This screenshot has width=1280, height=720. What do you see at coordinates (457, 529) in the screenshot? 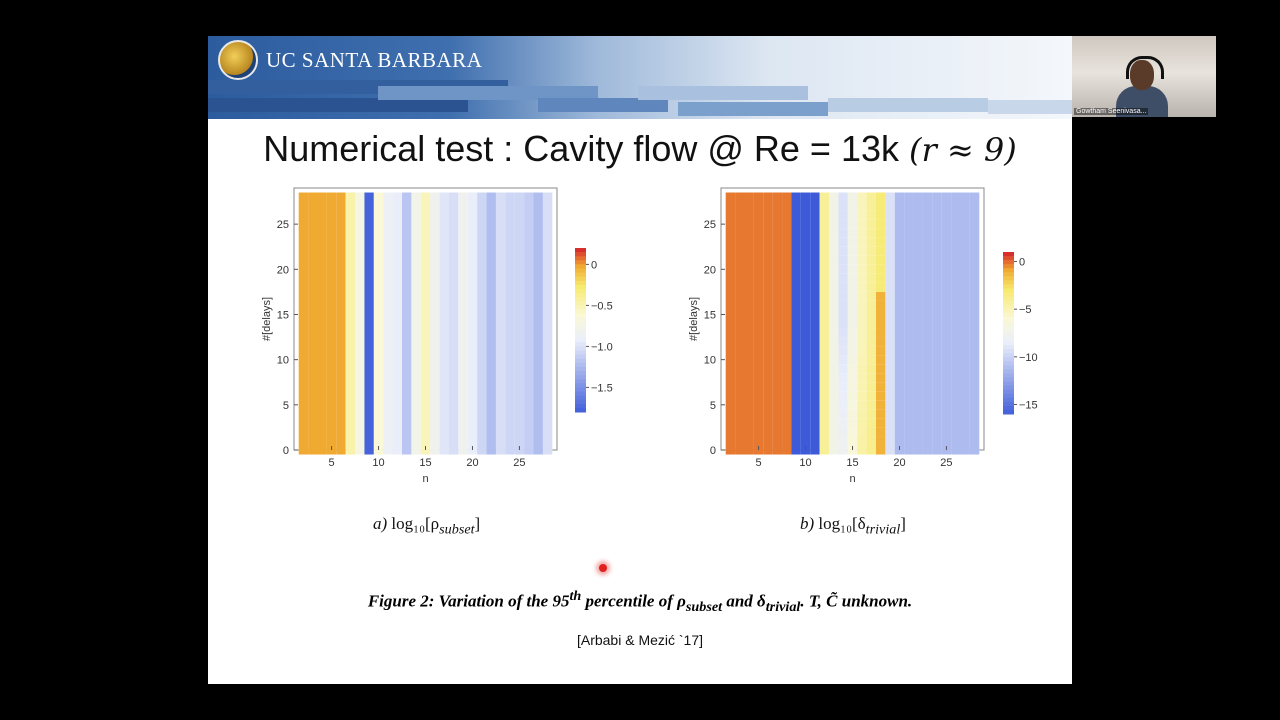
I see `caption-a-sub: subset` at bounding box center [457, 529].